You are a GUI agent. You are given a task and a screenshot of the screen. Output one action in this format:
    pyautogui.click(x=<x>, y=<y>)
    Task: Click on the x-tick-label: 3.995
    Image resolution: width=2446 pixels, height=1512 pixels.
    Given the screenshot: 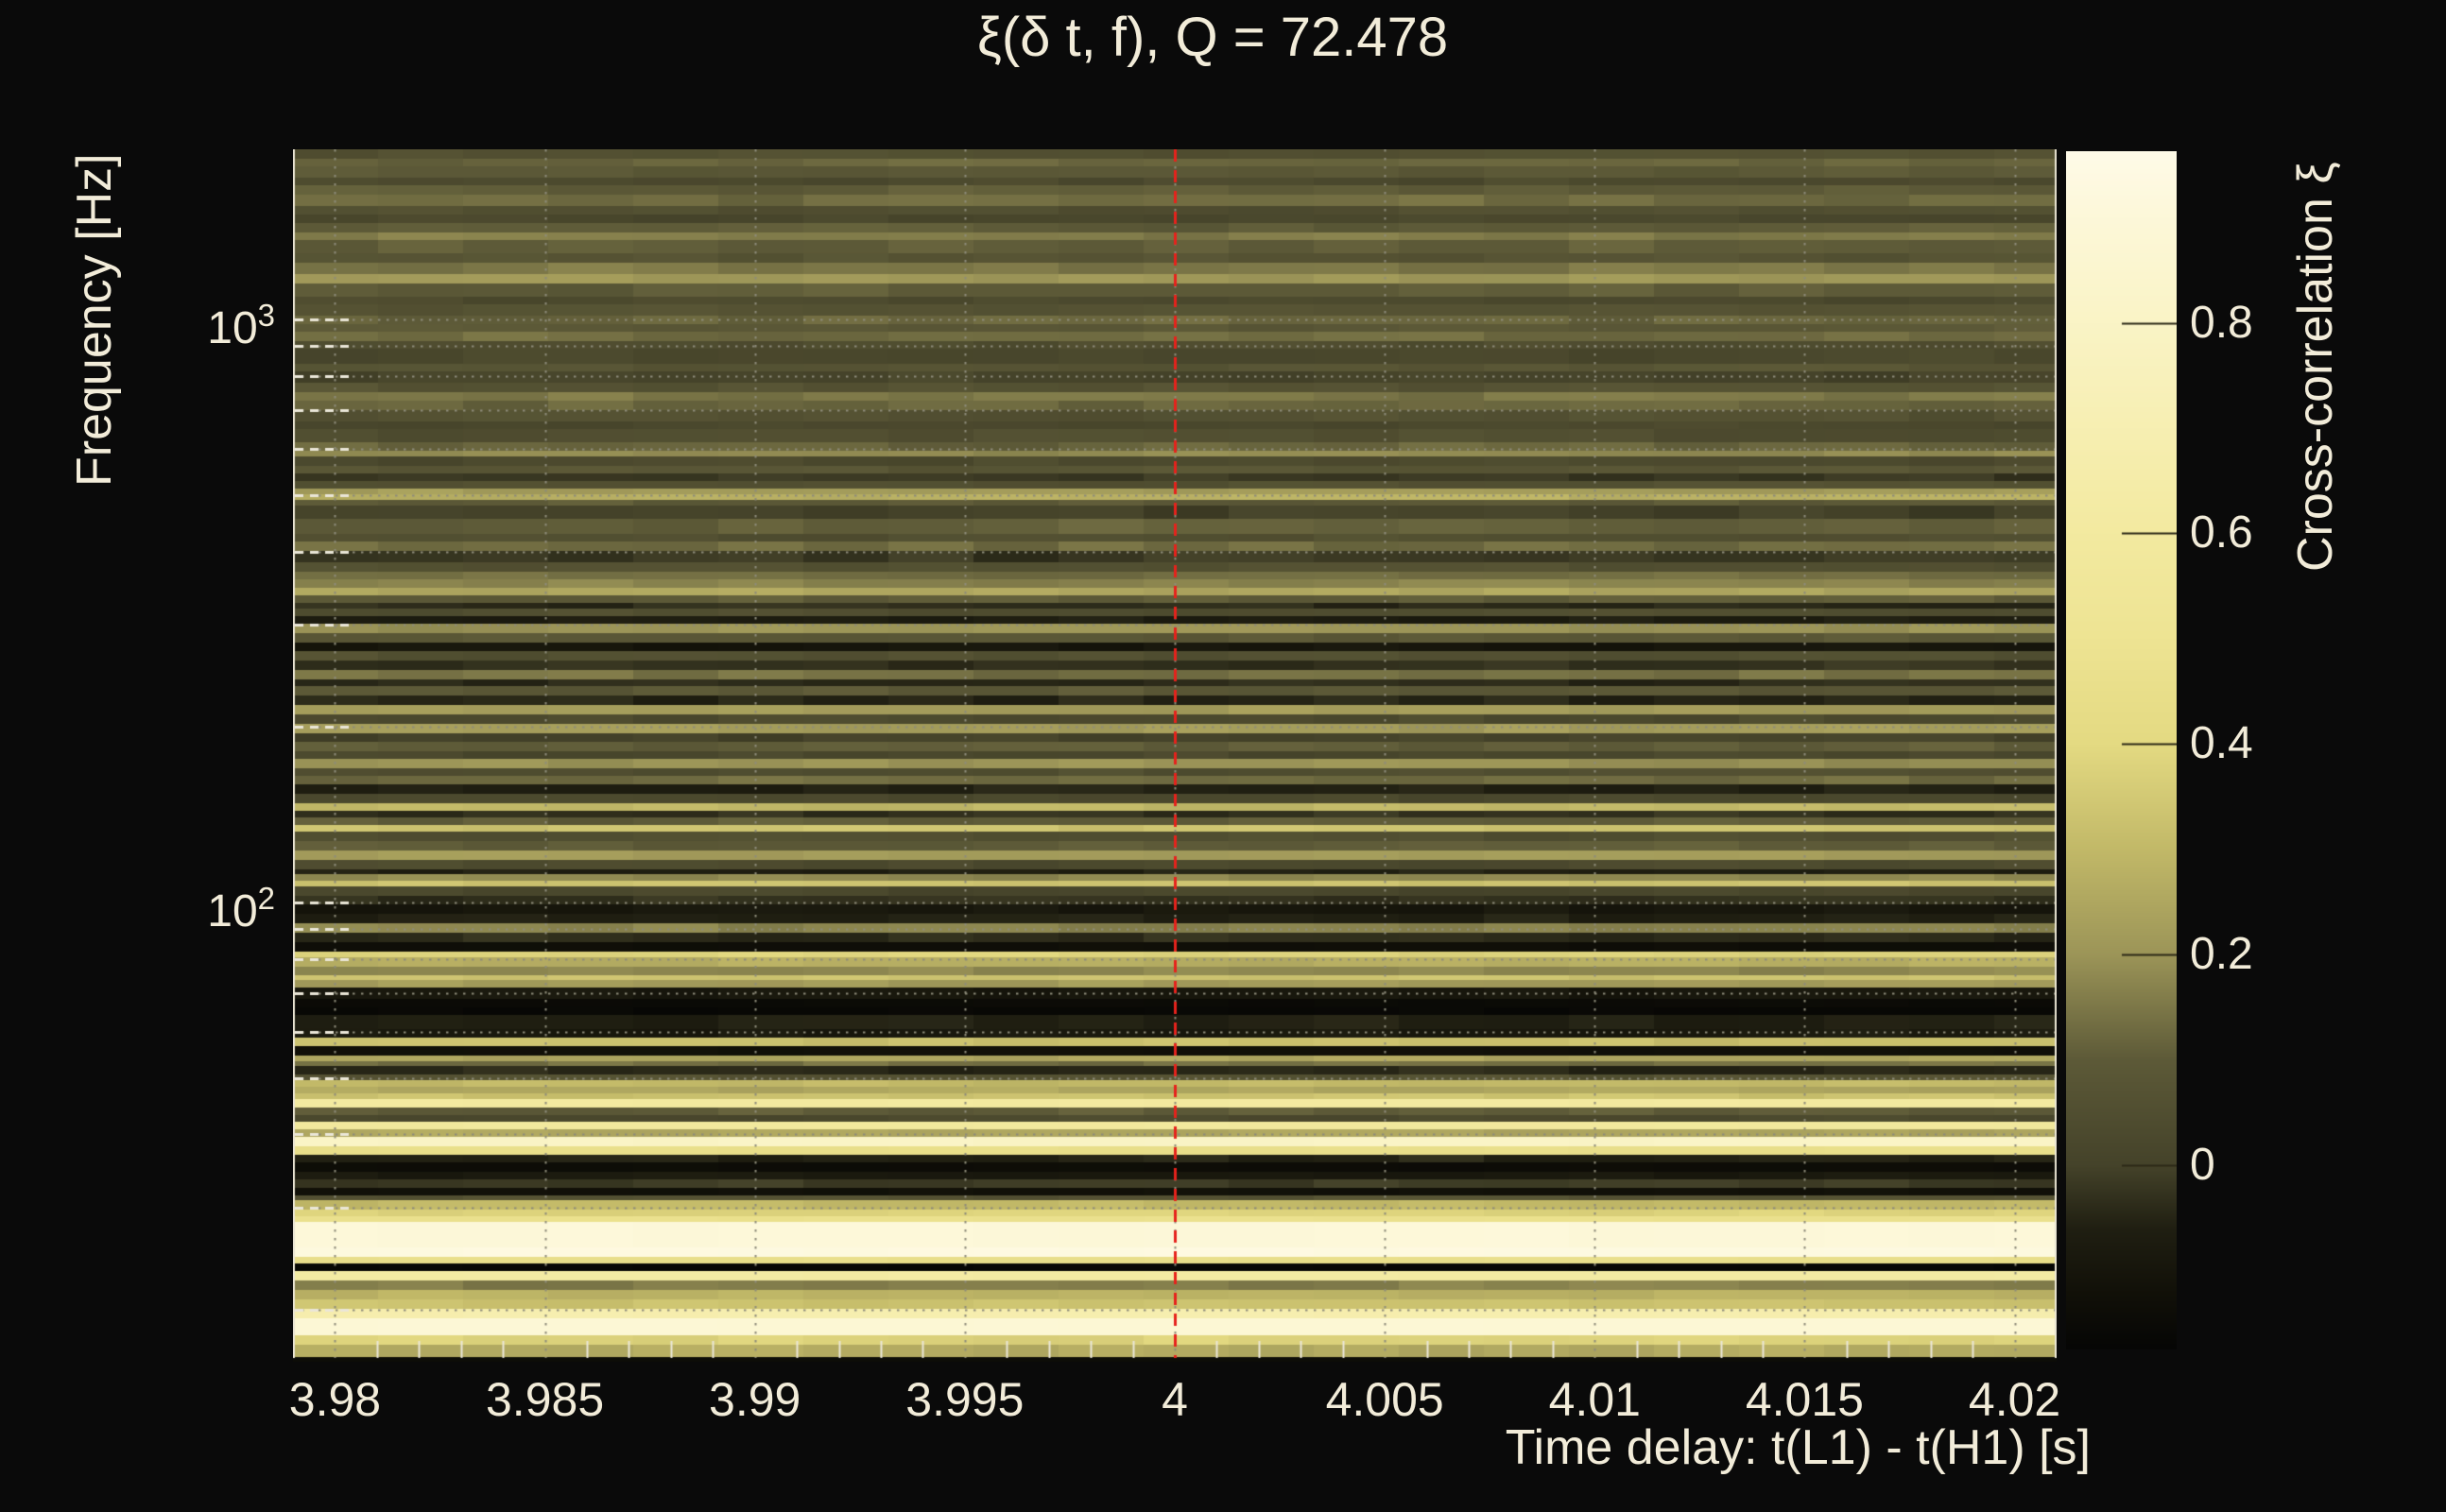 What is the action you would take?
    pyautogui.click(x=965, y=1399)
    